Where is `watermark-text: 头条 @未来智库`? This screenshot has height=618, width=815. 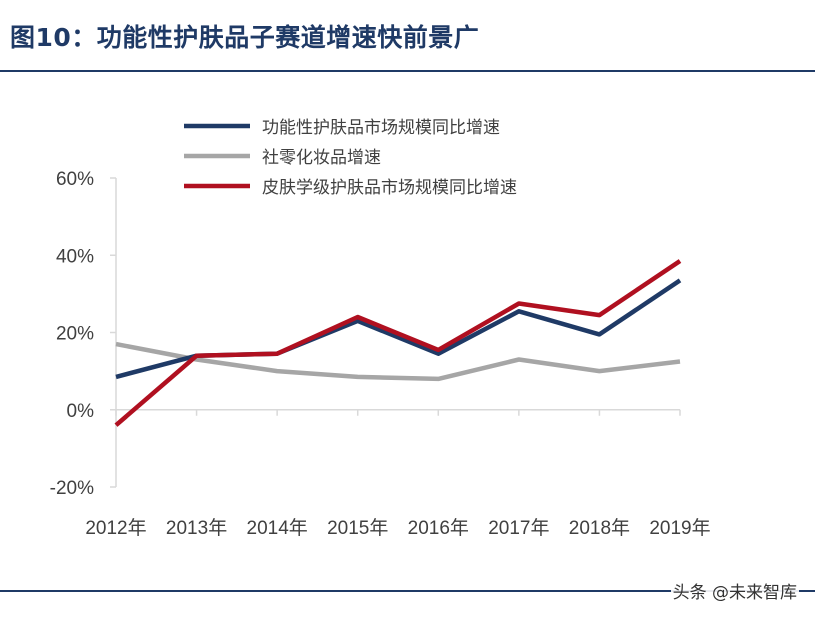
watermark-text: 头条 @未来智库 is located at coordinates (734, 590).